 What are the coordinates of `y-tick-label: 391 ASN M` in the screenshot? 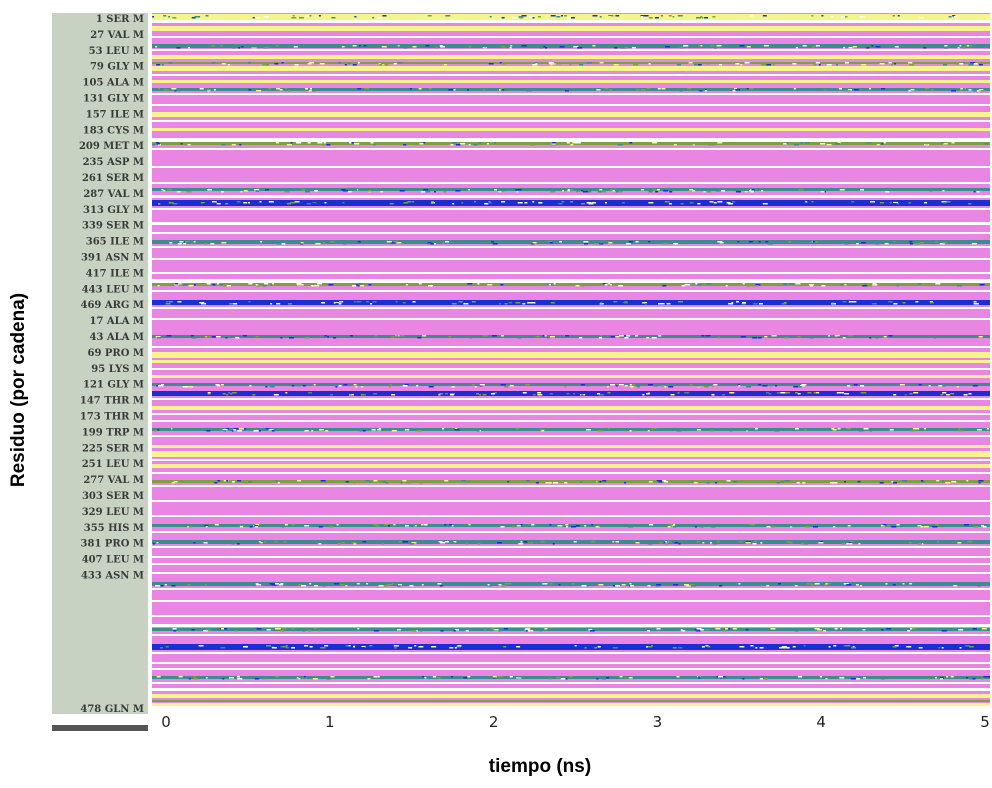 It's located at (112, 258).